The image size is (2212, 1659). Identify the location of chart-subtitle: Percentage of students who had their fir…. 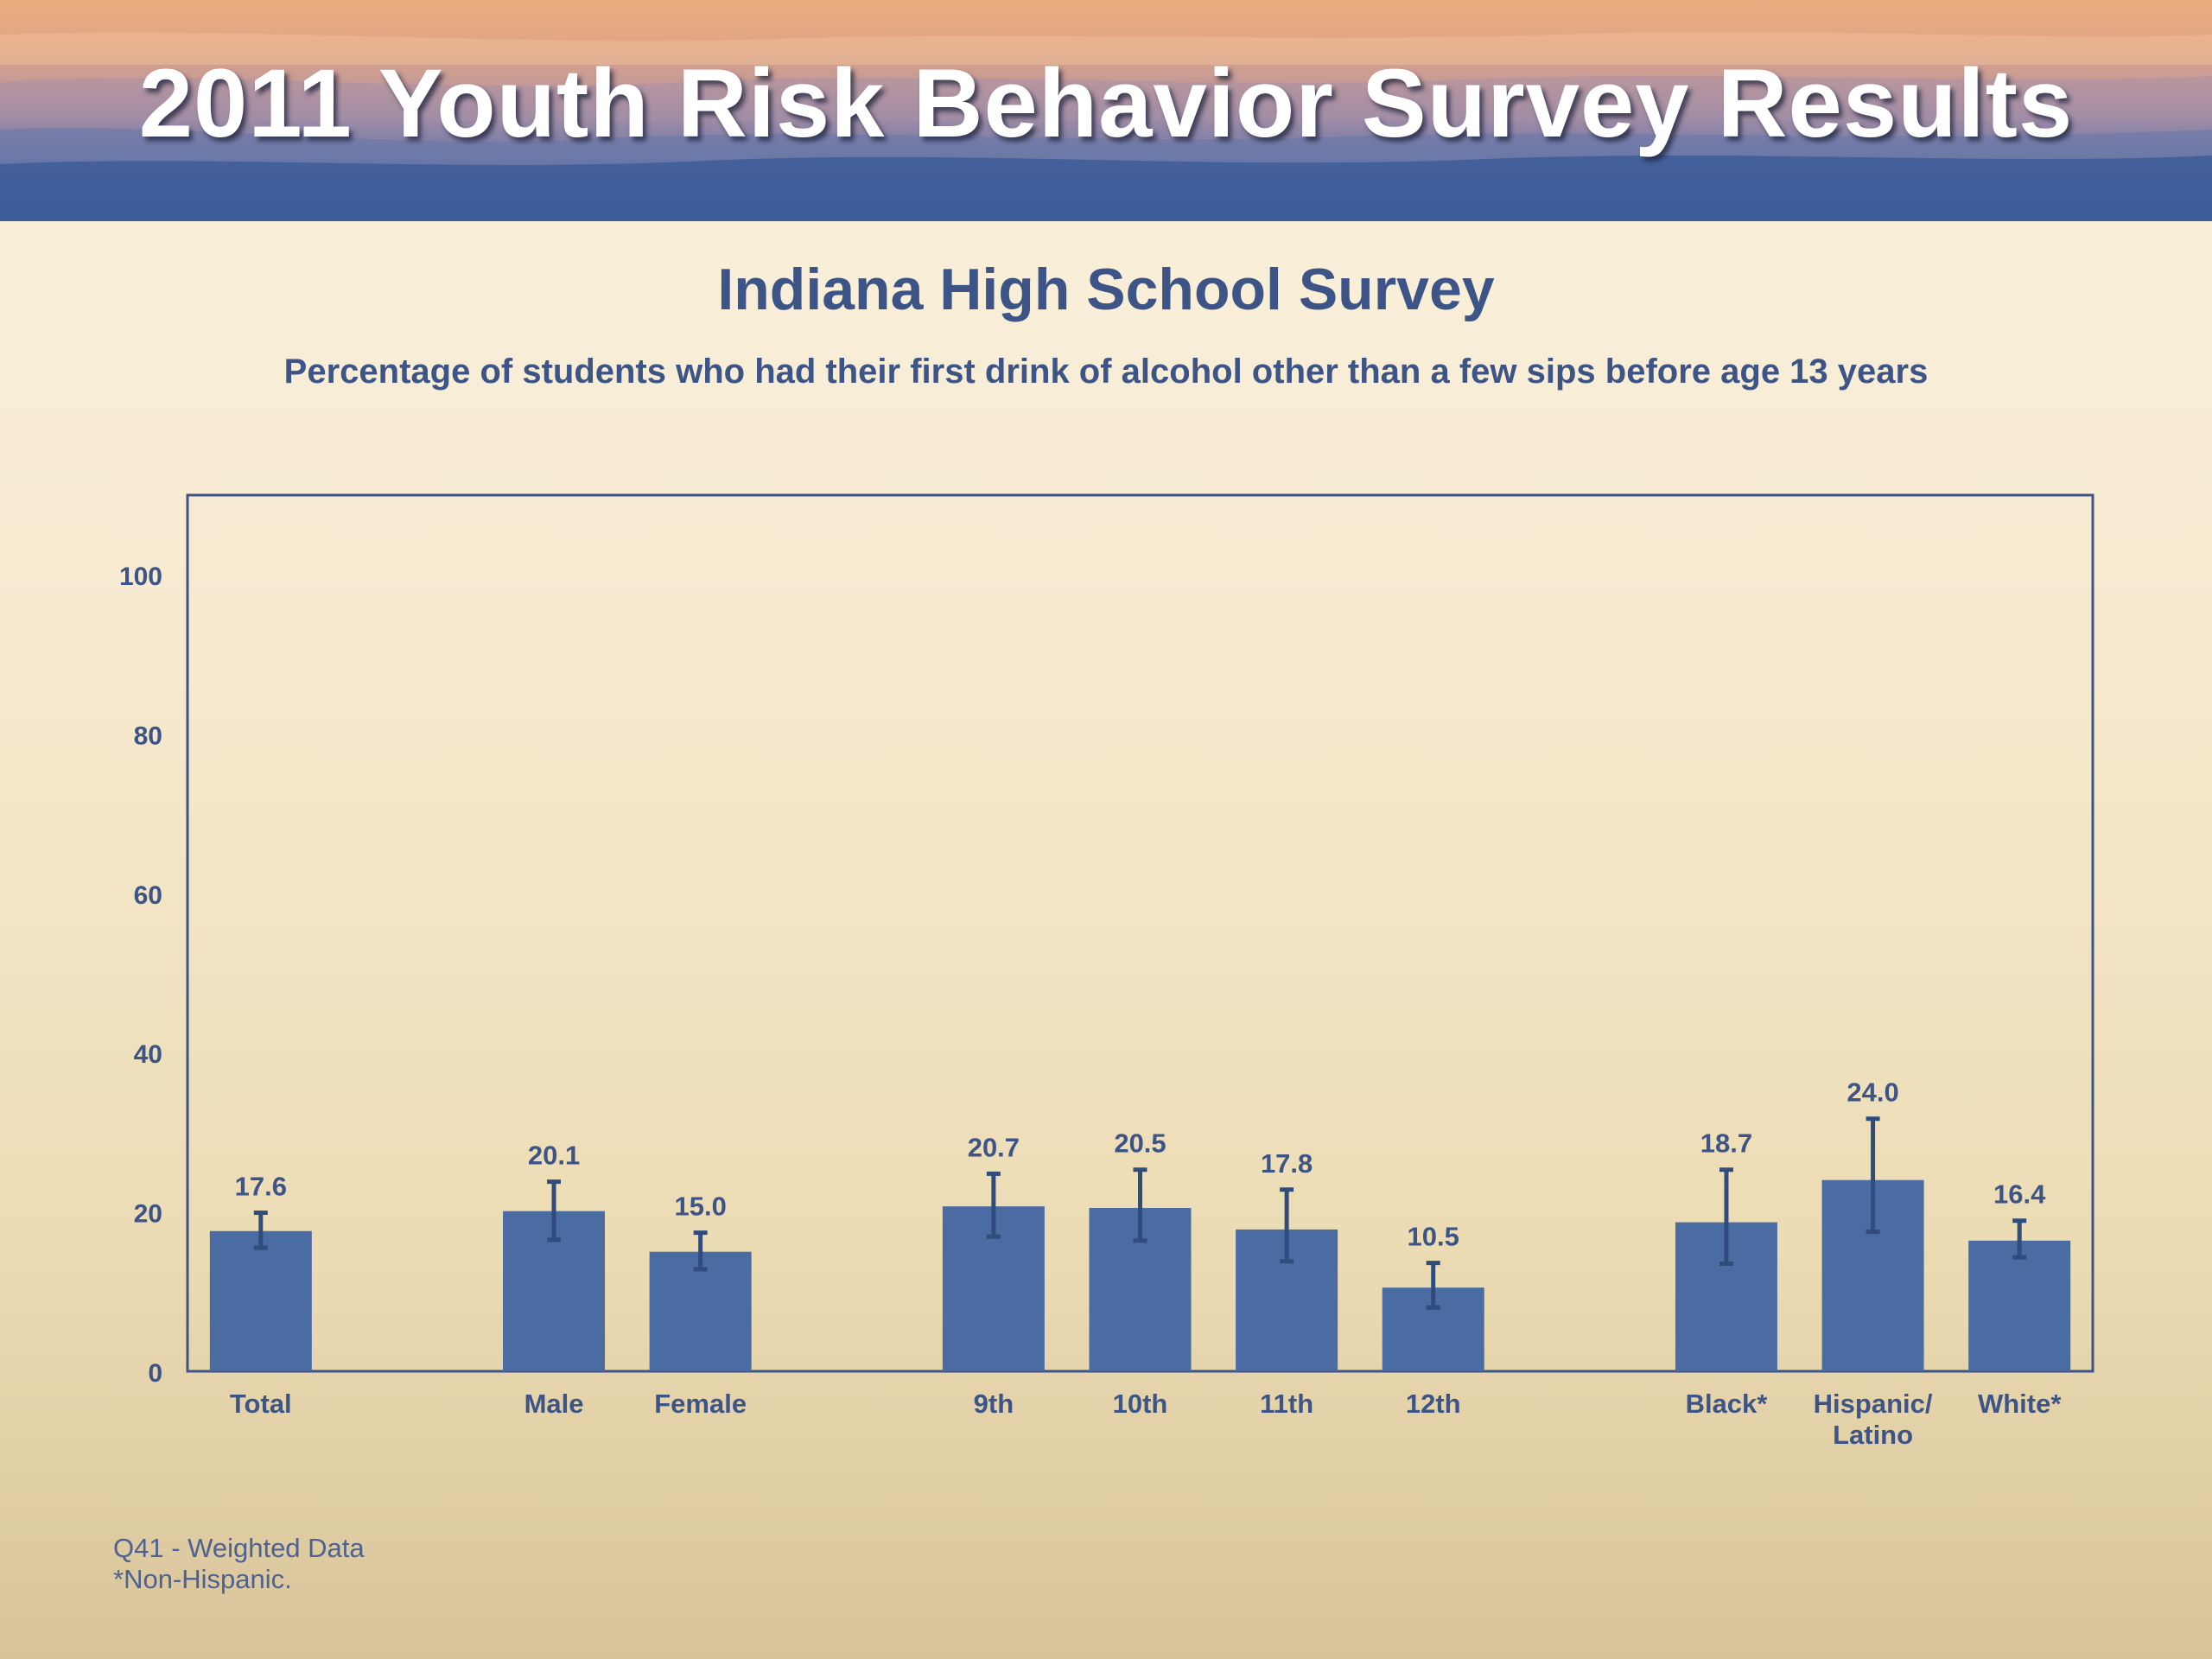
(1106, 372).